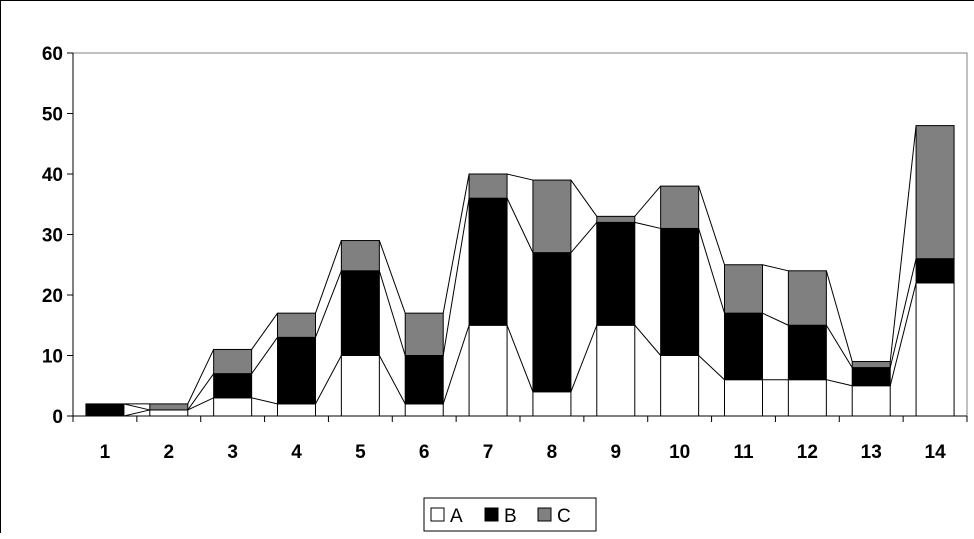  Describe the element at coordinates (871, 452) in the screenshot. I see `x-tick-label-13: 13` at that location.